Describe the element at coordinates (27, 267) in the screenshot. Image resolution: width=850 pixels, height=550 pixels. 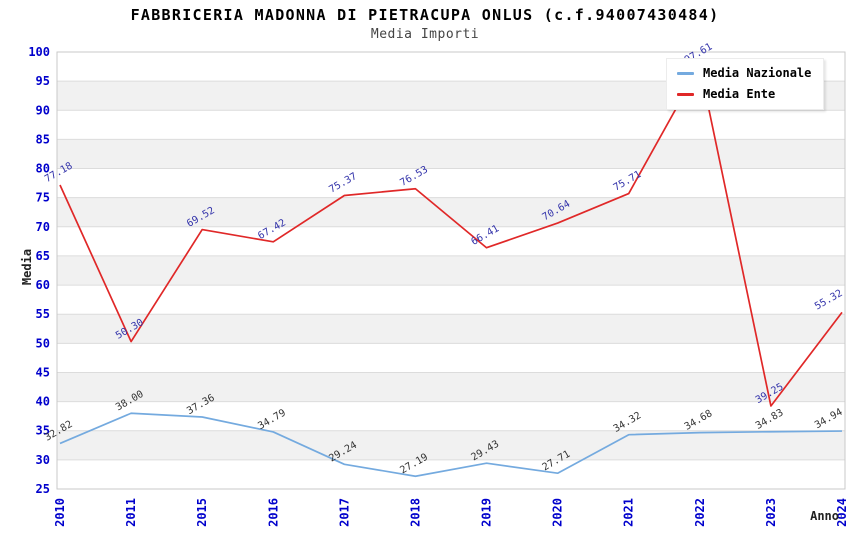
I see `y-axis-title: Media` at that location.